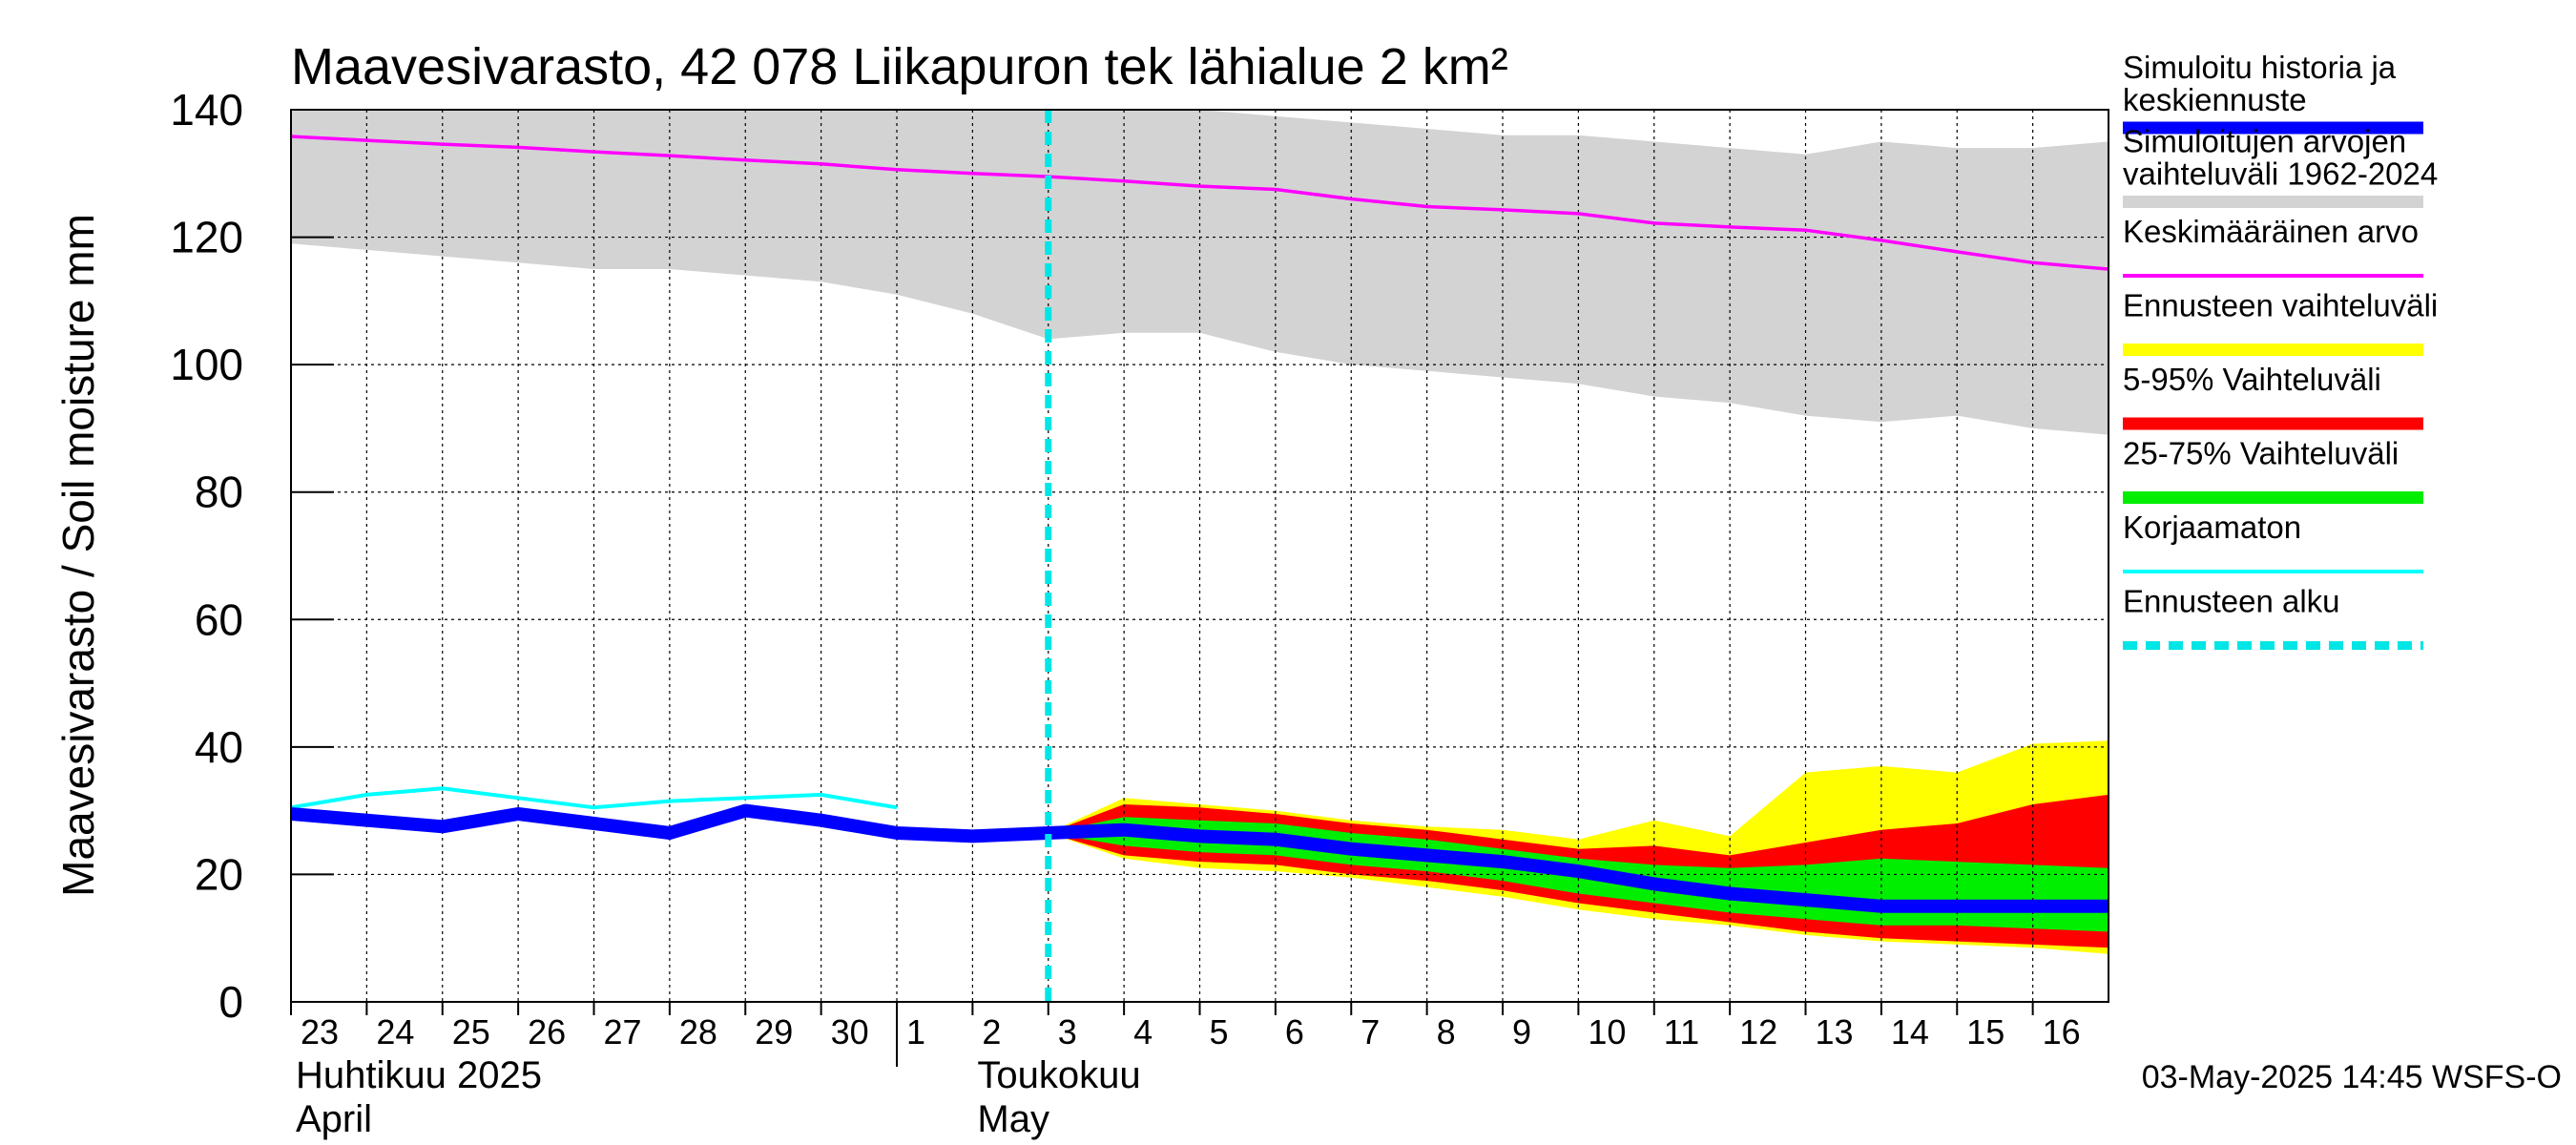 The width and height of the screenshot is (2576, 1145). Describe the element at coordinates (1835, 1031) in the screenshot. I see `x-tick-label: 13` at that location.